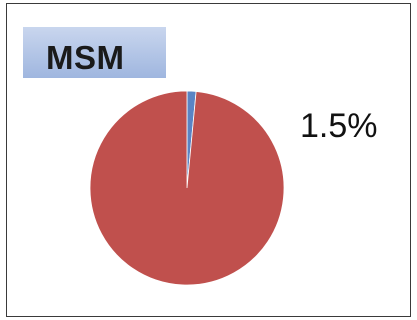 Image resolution: width=417 pixels, height=320 pixels. Describe the element at coordinates (339, 126) in the screenshot. I see `slice-data-label: 1.5%` at that location.